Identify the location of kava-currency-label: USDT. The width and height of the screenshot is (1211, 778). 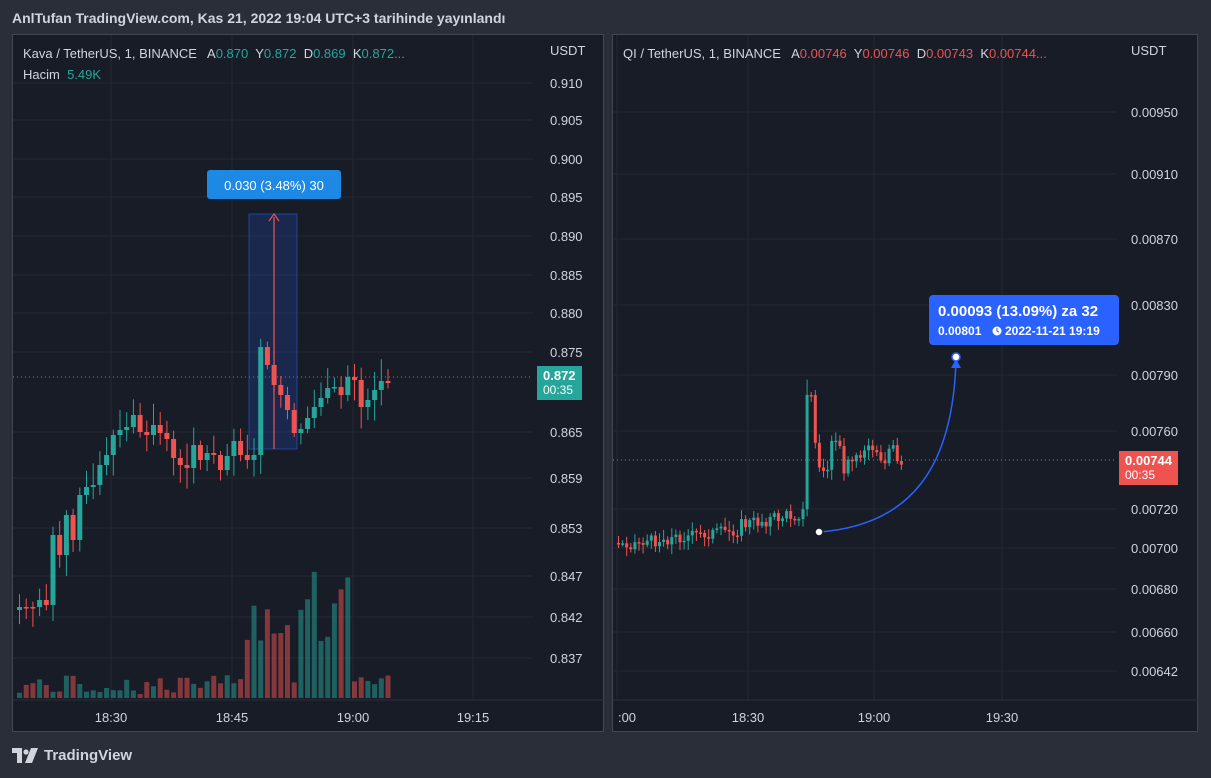
(567, 50).